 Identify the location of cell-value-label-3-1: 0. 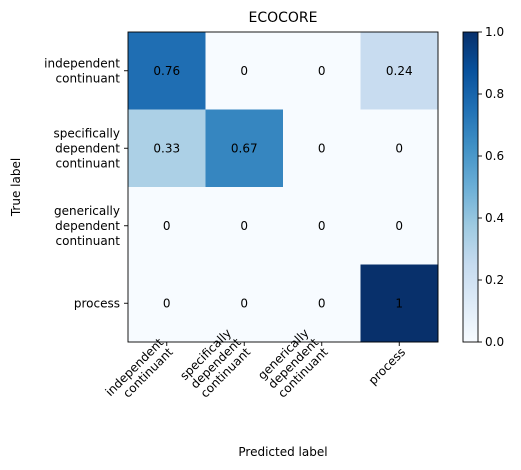
(244, 303).